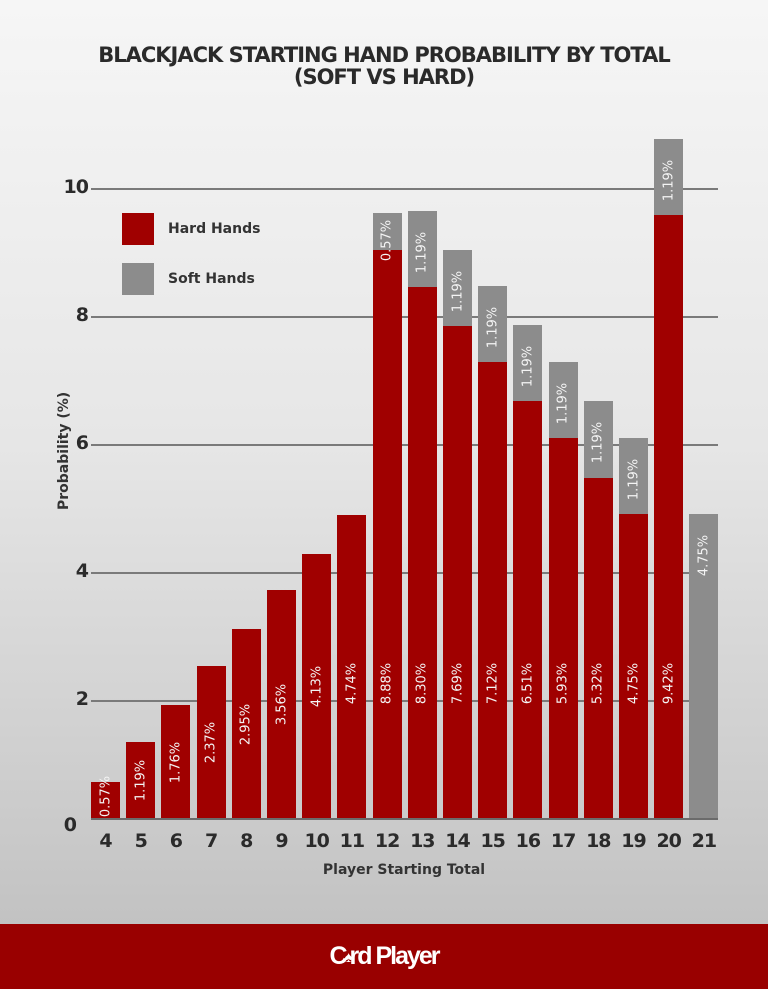 The width and height of the screenshot is (768, 989). I want to click on bar-8: 2.95%, so click(246, 723).